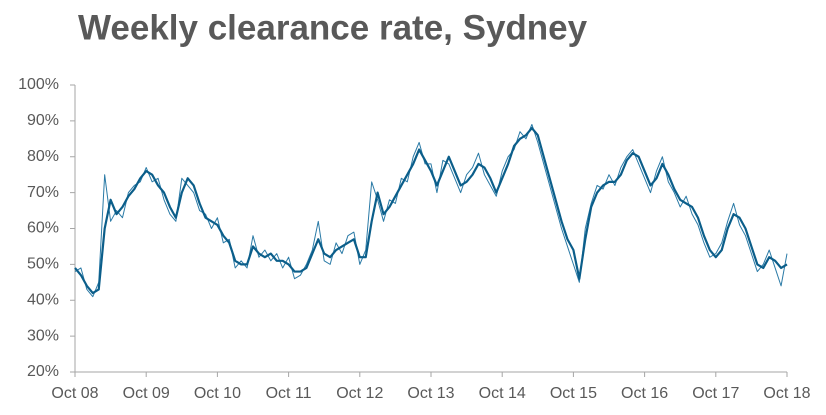  I want to click on x-tick-label: Oct 15, so click(573, 393).